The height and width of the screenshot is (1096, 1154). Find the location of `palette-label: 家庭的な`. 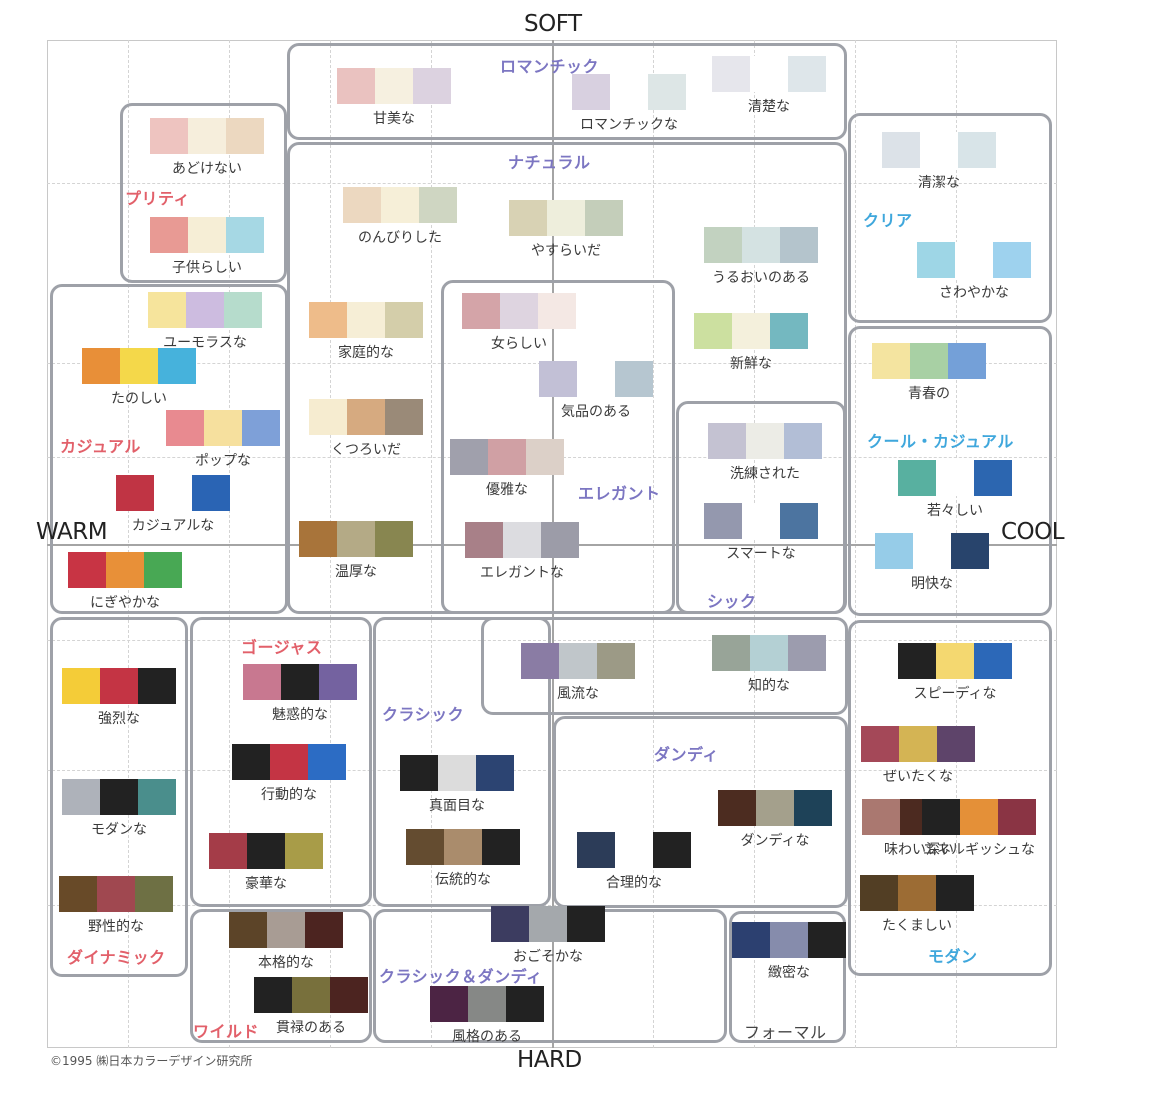

palette-label: 家庭的な is located at coordinates (366, 353).